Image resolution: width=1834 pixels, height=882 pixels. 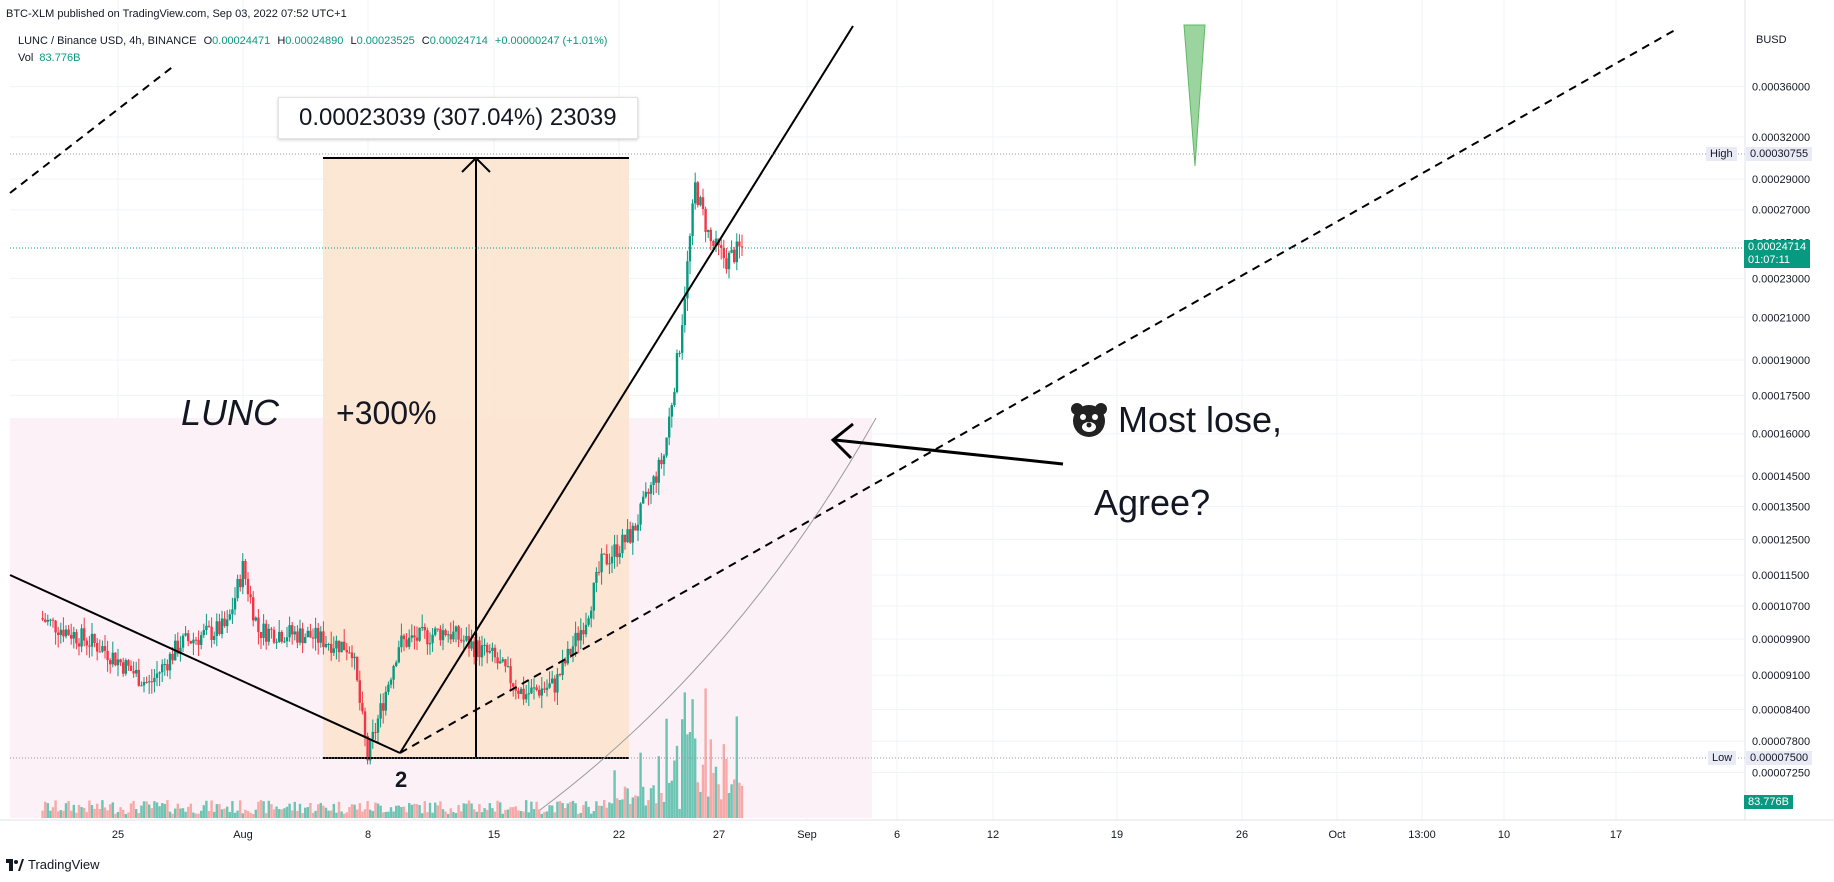 What do you see at coordinates (1781, 774) in the screenshot?
I see `price-tick-label: 0.00007250` at bounding box center [1781, 774].